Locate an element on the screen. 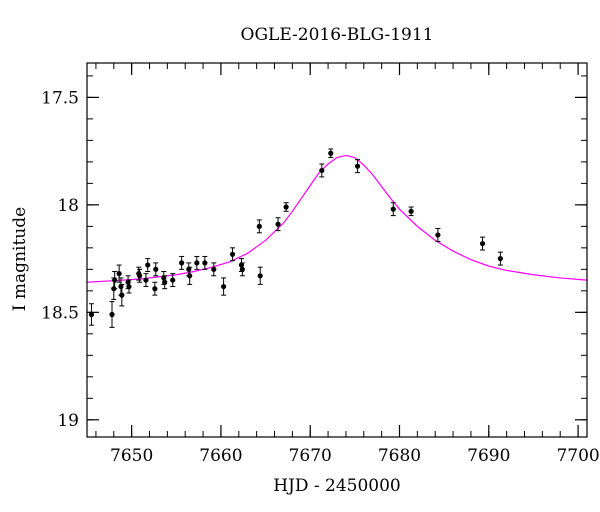  x-tick-label: 7690 is located at coordinates (488, 456).